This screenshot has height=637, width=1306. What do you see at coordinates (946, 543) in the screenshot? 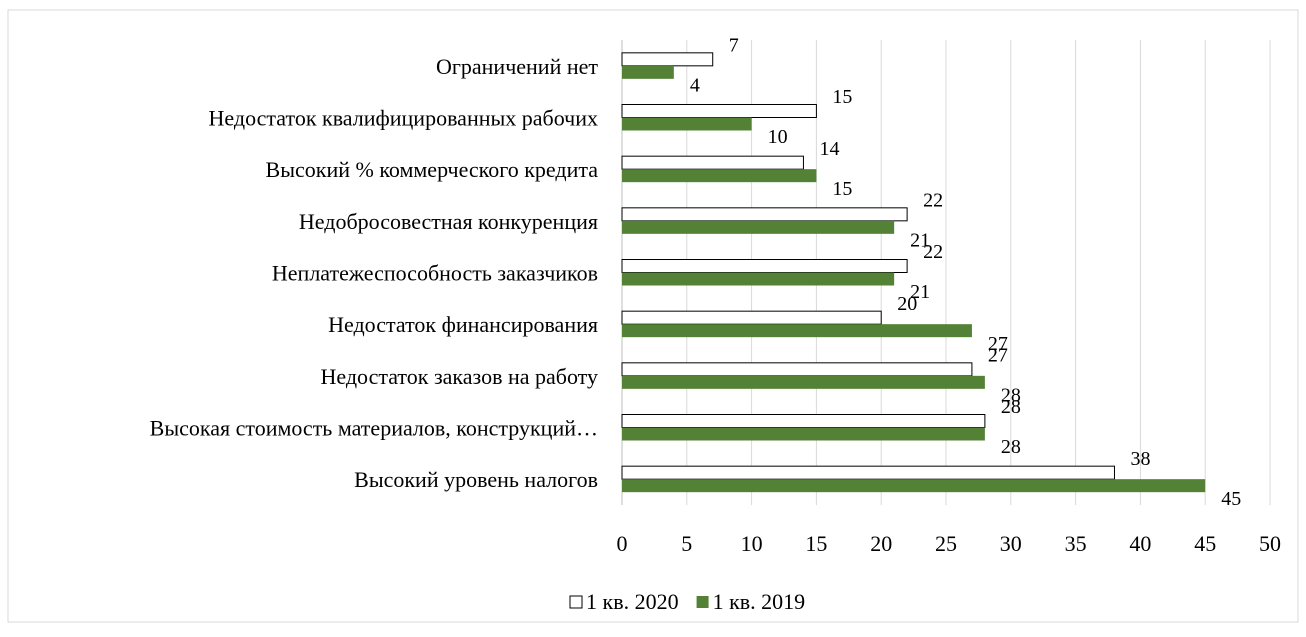
I see `x-tick-label: 25` at bounding box center [946, 543].